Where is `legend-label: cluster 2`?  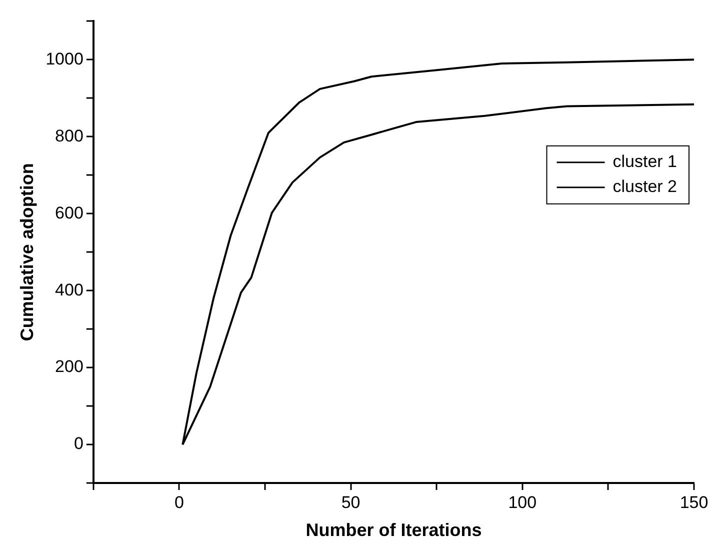 legend-label: cluster 2 is located at coordinates (644, 186).